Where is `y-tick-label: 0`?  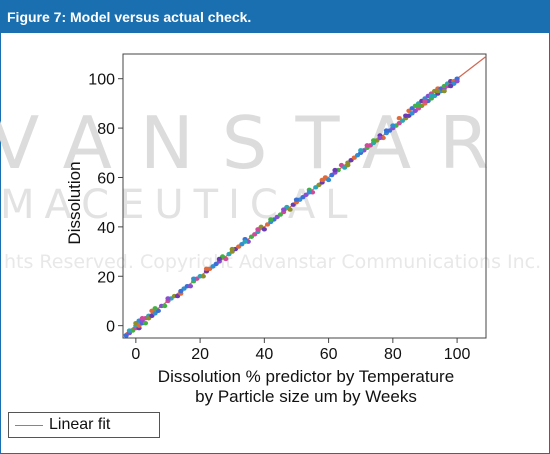
y-tick-label: 0 is located at coordinates (110, 327).